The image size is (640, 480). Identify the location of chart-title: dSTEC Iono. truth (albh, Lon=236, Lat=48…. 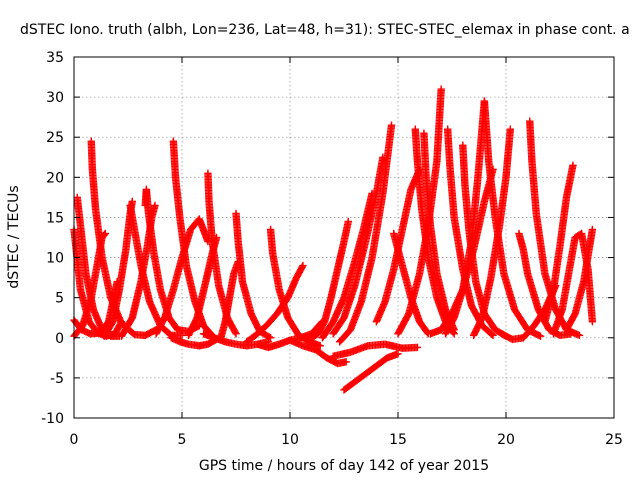
(325, 30).